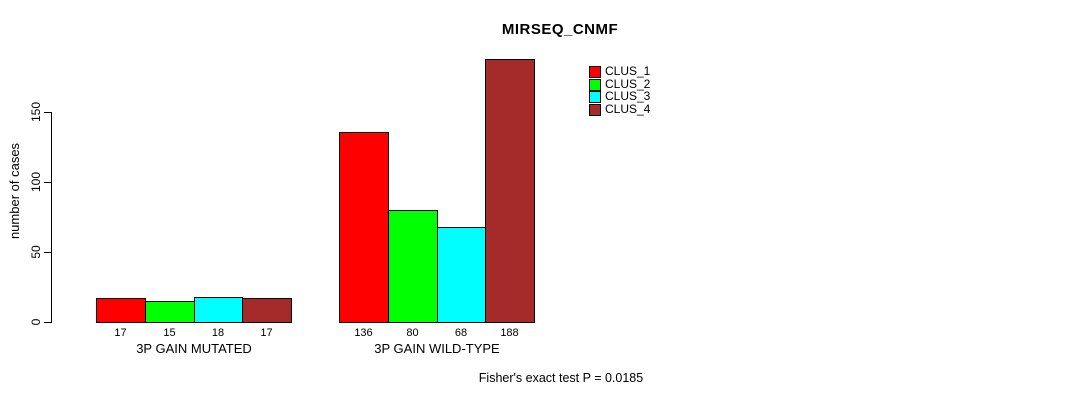 This screenshot has width=1090, height=400. I want to click on legend-label: CLUS_3, so click(628, 96).